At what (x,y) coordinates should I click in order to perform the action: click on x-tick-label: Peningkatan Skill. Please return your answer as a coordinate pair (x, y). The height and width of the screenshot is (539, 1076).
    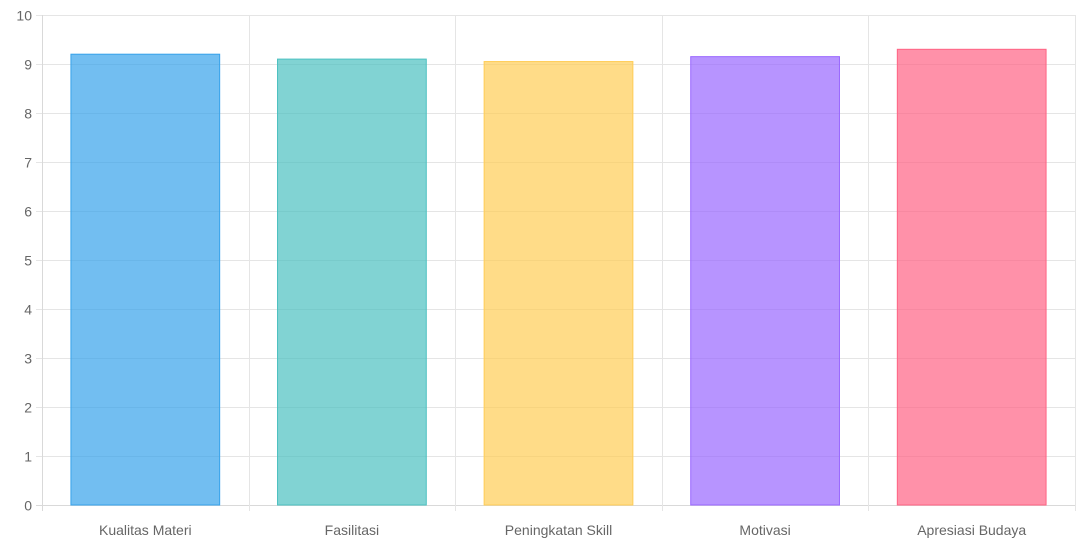
    Looking at the image, I should click on (558, 530).